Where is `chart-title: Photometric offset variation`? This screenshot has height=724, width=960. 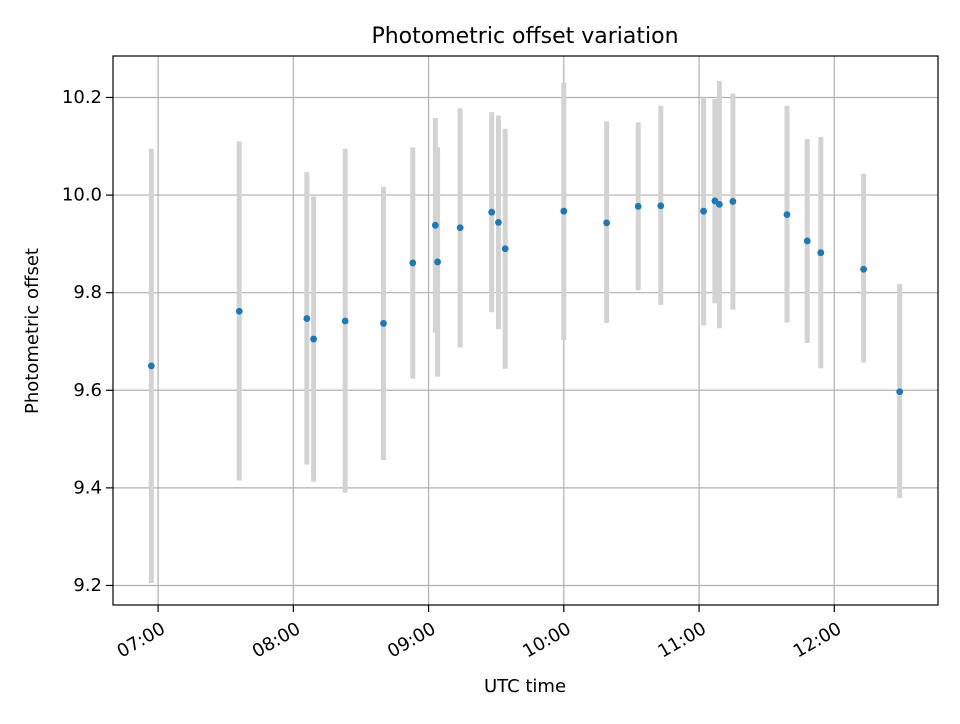
chart-title: Photometric offset variation is located at coordinates (524, 36).